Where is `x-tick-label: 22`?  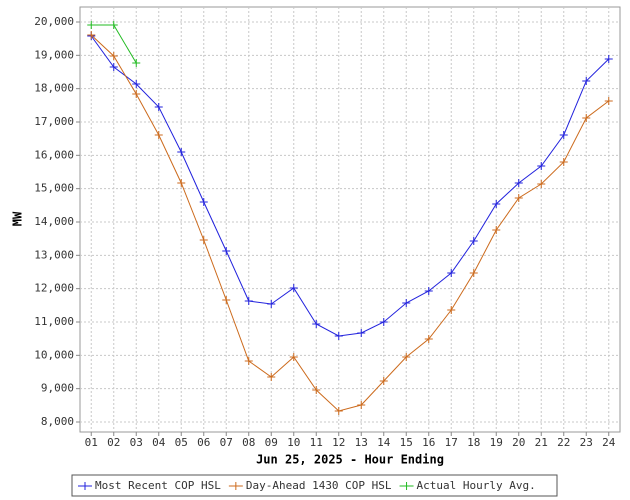
x-tick-label: 22 is located at coordinates (563, 442).